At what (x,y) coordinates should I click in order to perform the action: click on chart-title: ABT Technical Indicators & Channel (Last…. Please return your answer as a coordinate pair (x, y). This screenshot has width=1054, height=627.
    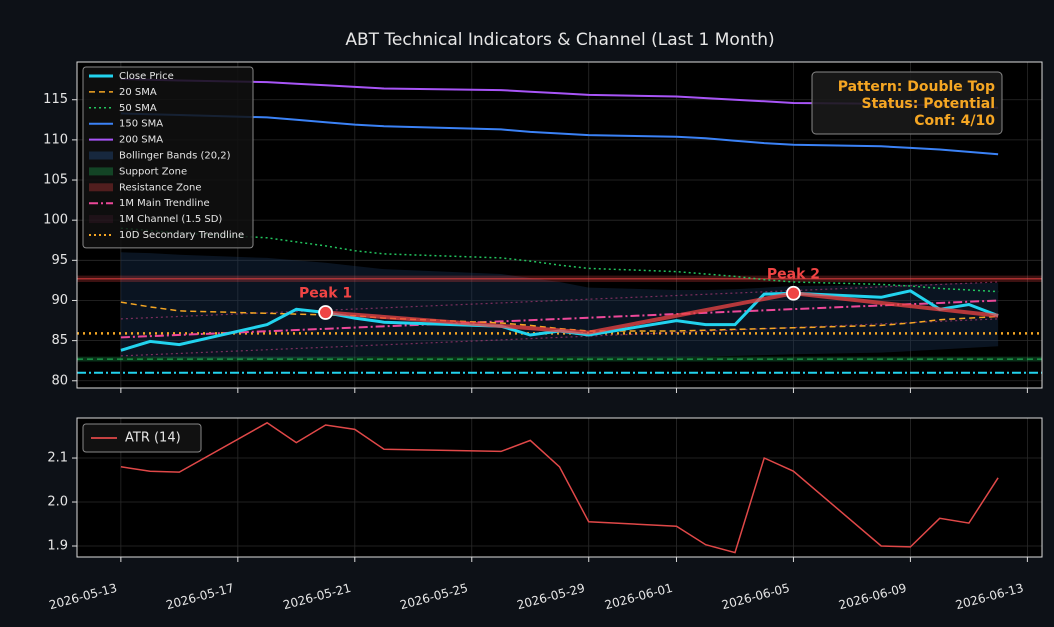
    Looking at the image, I should click on (559, 40).